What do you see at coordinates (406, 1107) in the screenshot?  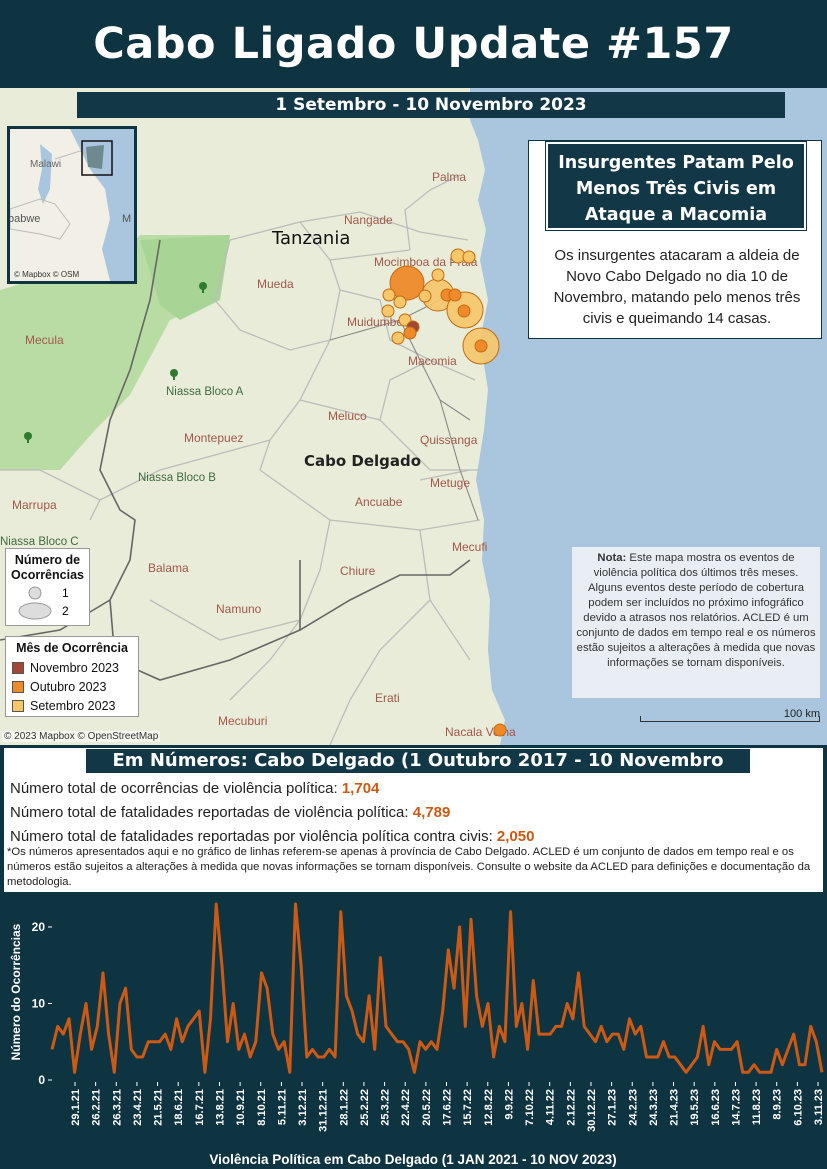 I see `x-tick-label: 22.4.22` at bounding box center [406, 1107].